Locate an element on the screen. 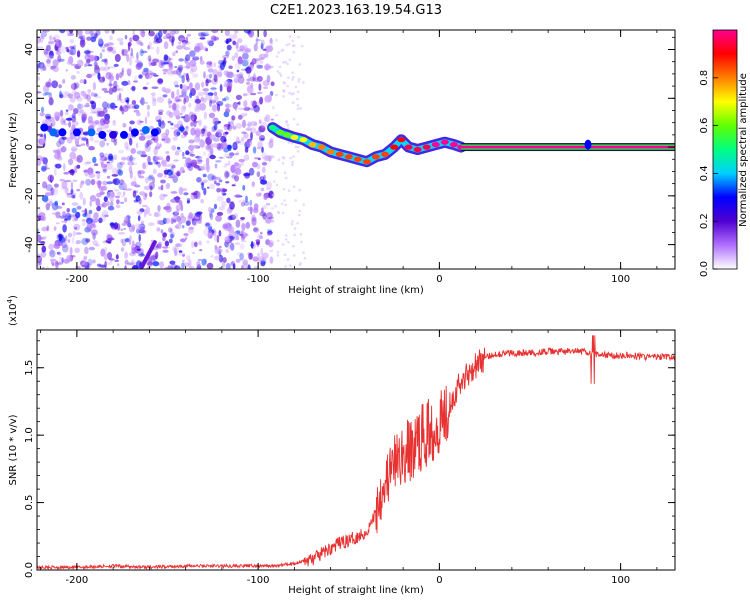  x-tick-label: 100 is located at coordinates (620, 279).